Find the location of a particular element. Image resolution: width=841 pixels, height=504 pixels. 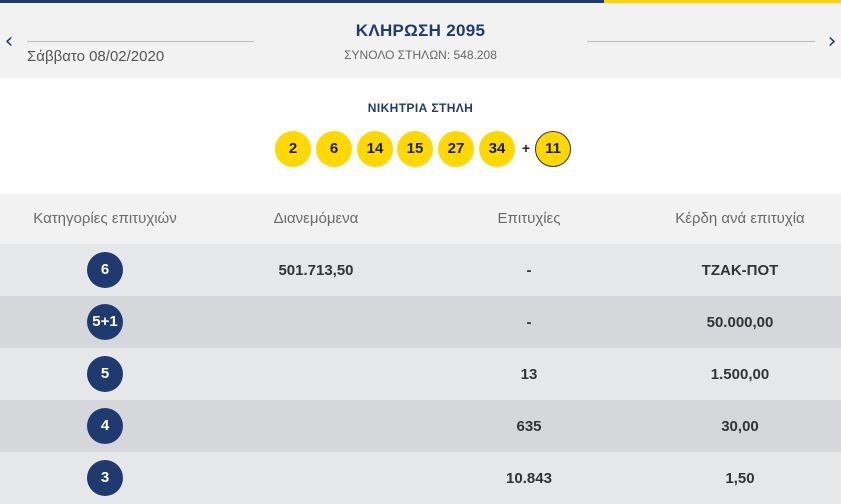

winning-ball: 15 is located at coordinates (415, 149).